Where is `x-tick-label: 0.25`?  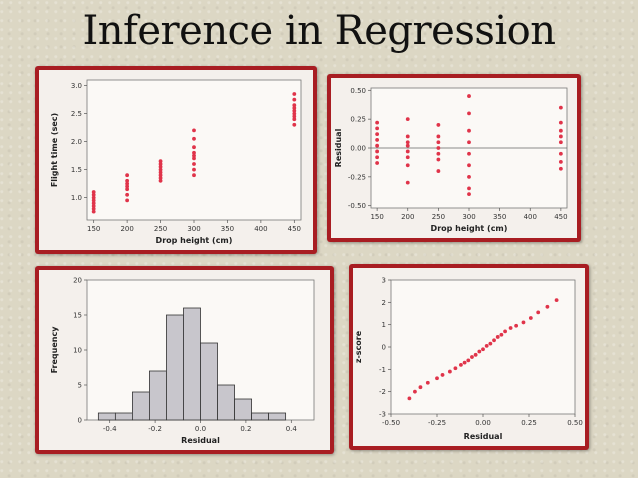
x-tick-label: 0.25 is located at coordinates (529, 423).